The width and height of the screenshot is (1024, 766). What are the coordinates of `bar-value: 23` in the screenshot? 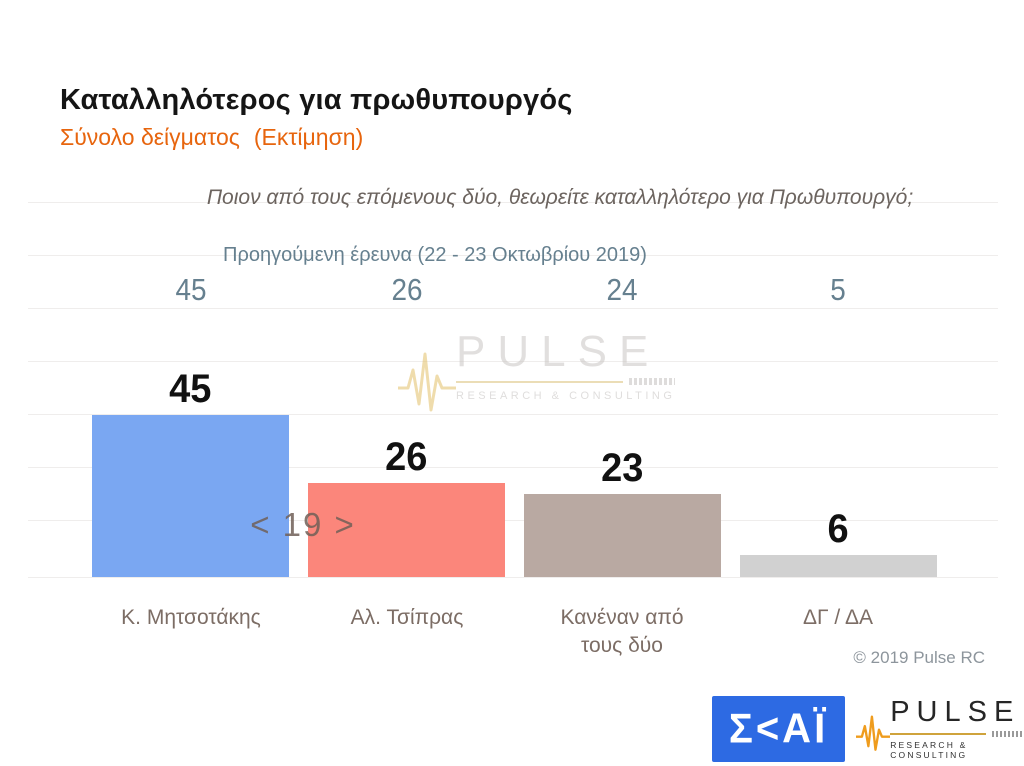 It's located at (622, 468).